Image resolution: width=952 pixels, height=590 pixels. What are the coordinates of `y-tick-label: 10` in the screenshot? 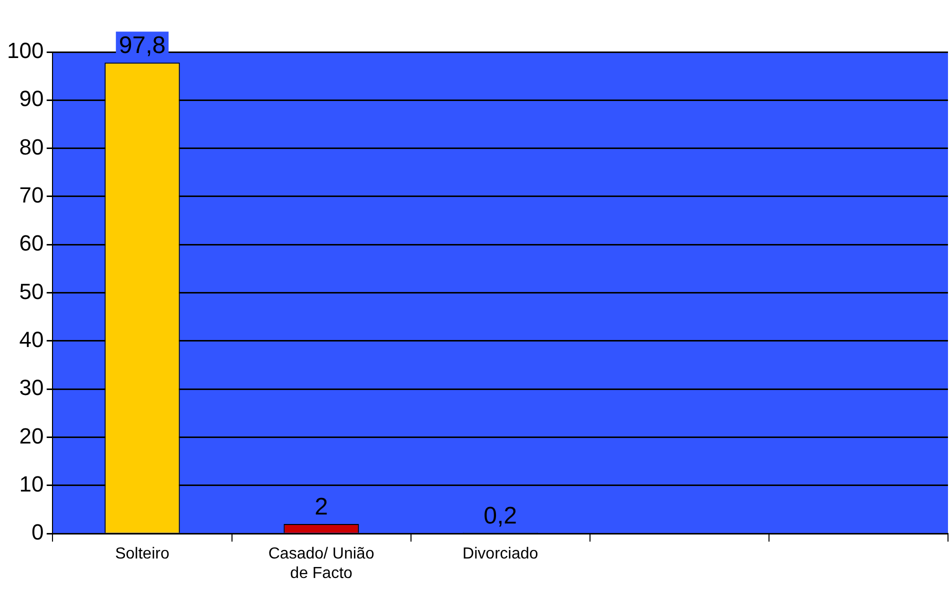 It's located at (31, 484).